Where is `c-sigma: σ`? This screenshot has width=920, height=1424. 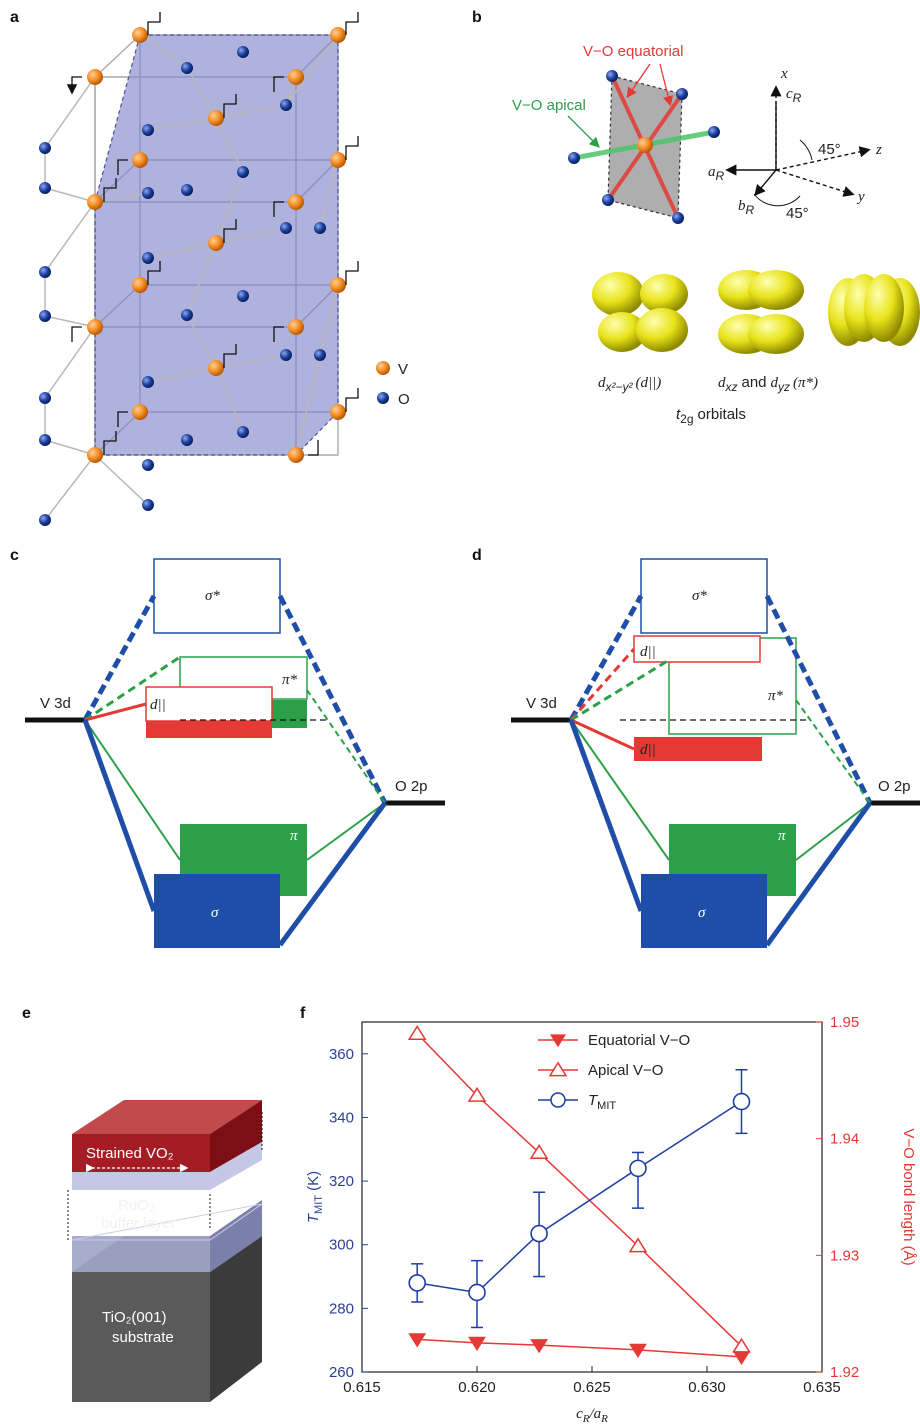
c-sigma: σ is located at coordinates (215, 913).